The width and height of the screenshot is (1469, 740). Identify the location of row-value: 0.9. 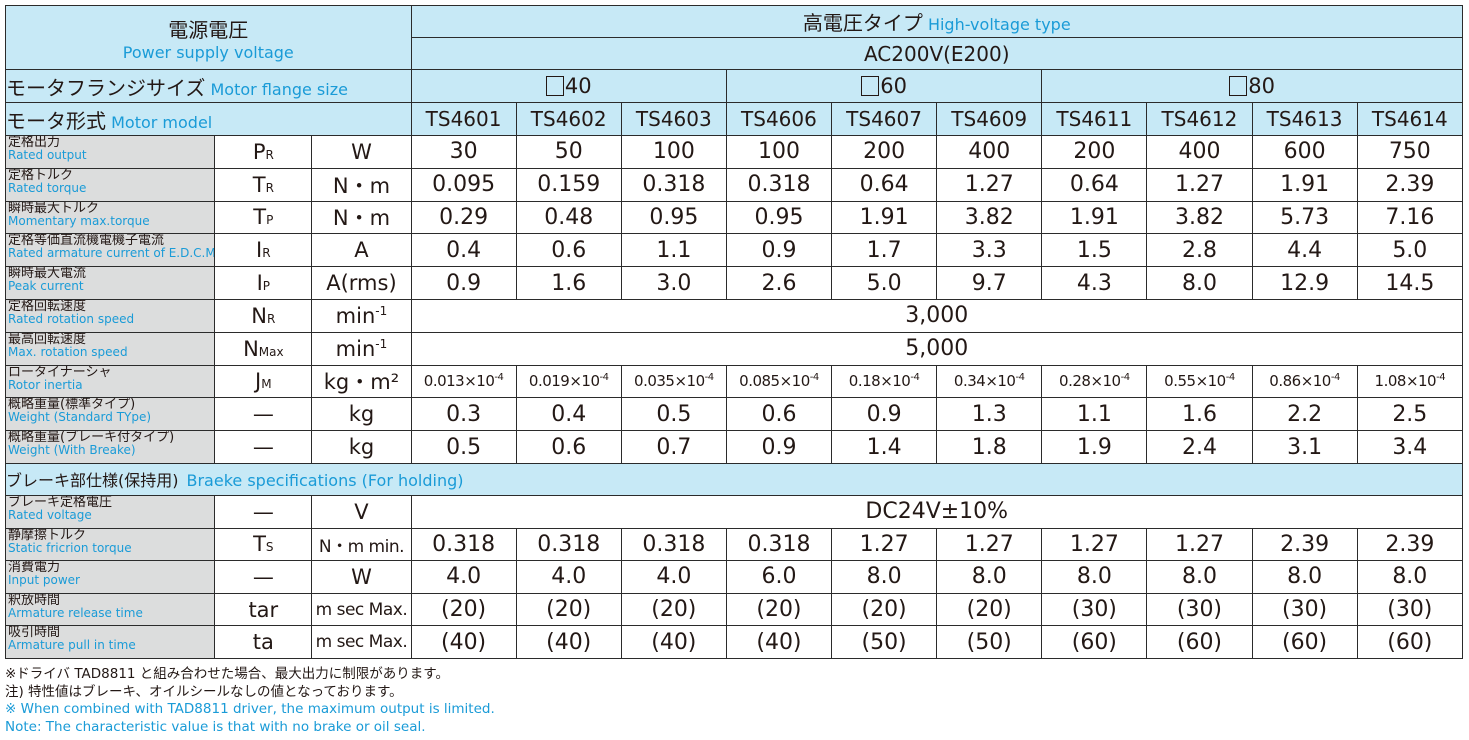
(779, 250).